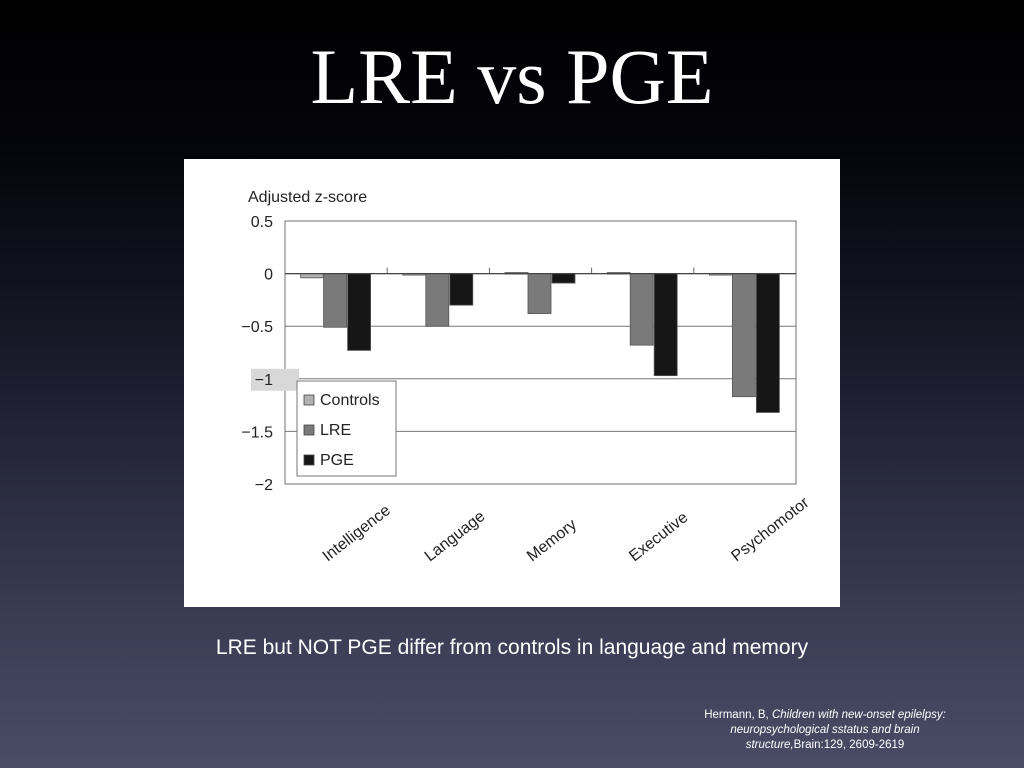 The image size is (1024, 768). What do you see at coordinates (552, 540) in the screenshot?
I see `x-tick-label: Memory` at bounding box center [552, 540].